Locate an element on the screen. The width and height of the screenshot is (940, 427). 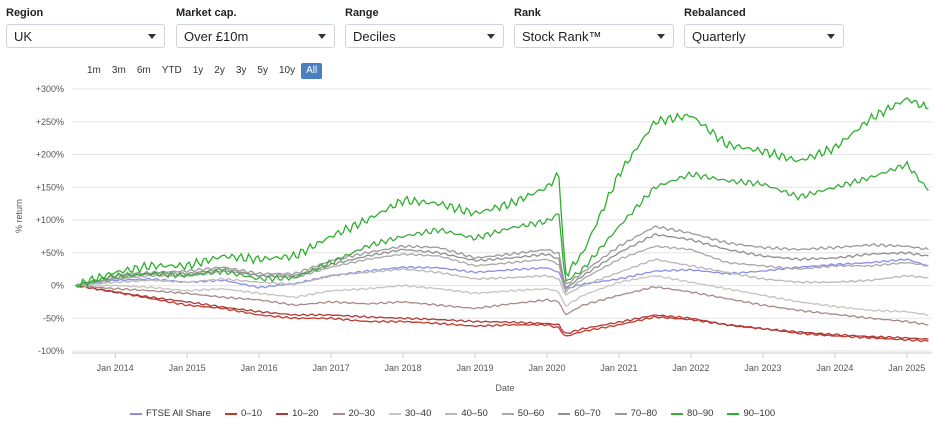
zoom-button-3m: 3m is located at coordinates (118, 70).